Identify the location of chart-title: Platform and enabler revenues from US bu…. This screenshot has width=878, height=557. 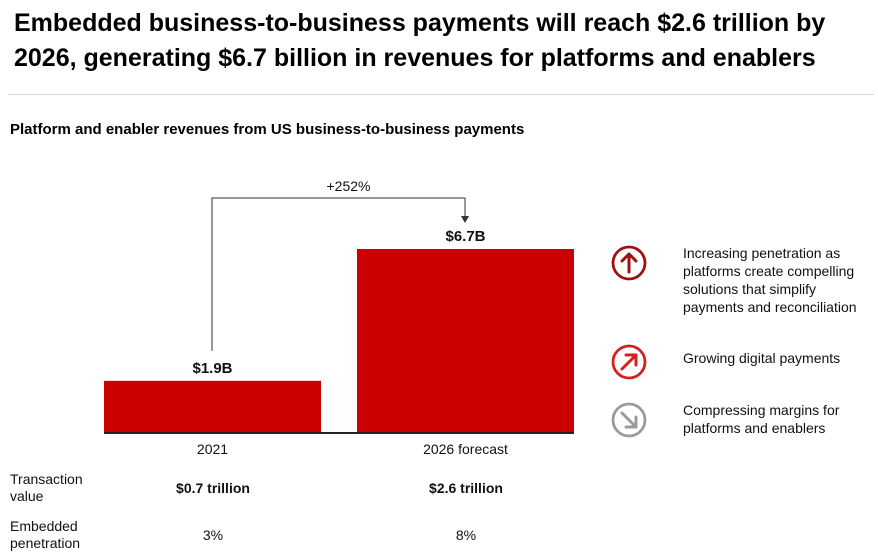
(267, 129).